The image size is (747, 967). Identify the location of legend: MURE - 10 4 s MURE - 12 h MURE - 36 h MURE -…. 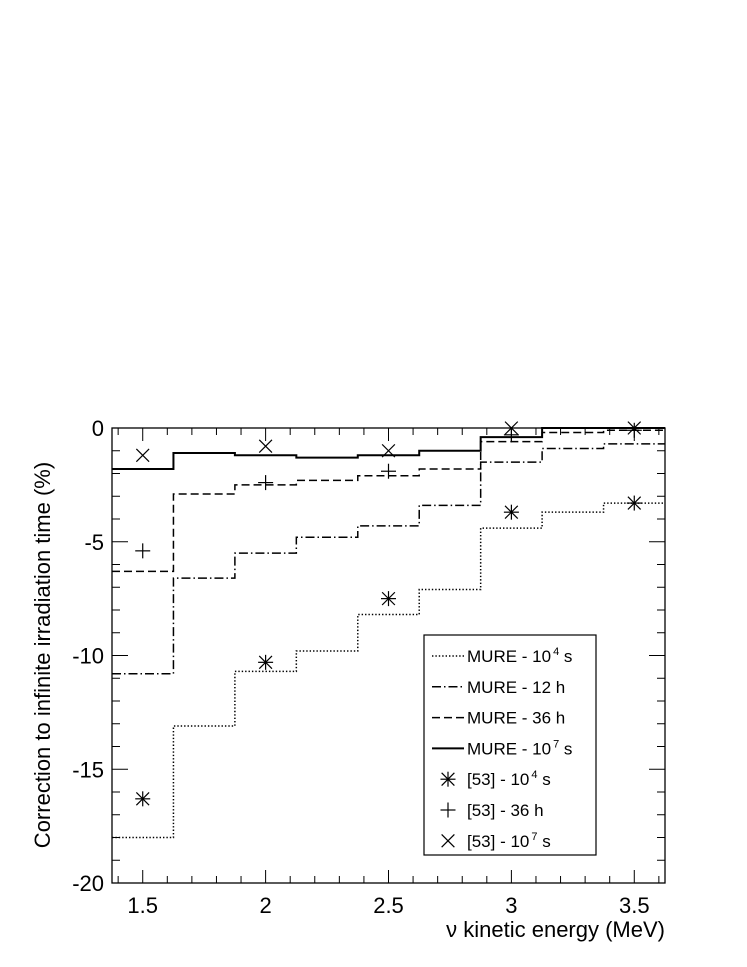
(510, 745).